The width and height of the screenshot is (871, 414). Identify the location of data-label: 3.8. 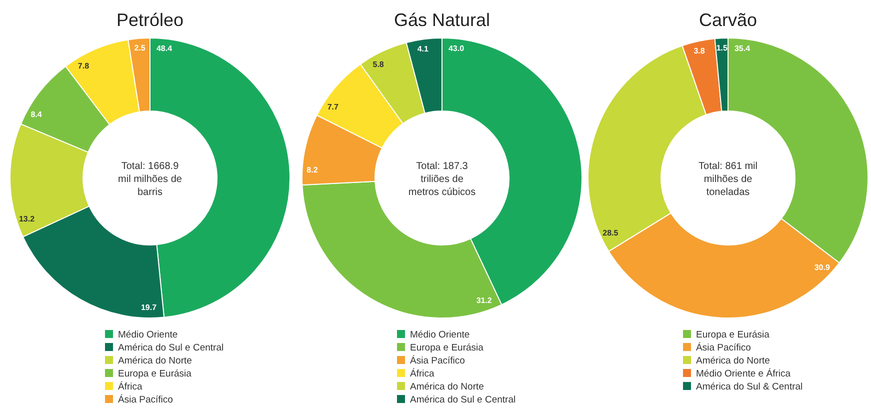
(700, 51).